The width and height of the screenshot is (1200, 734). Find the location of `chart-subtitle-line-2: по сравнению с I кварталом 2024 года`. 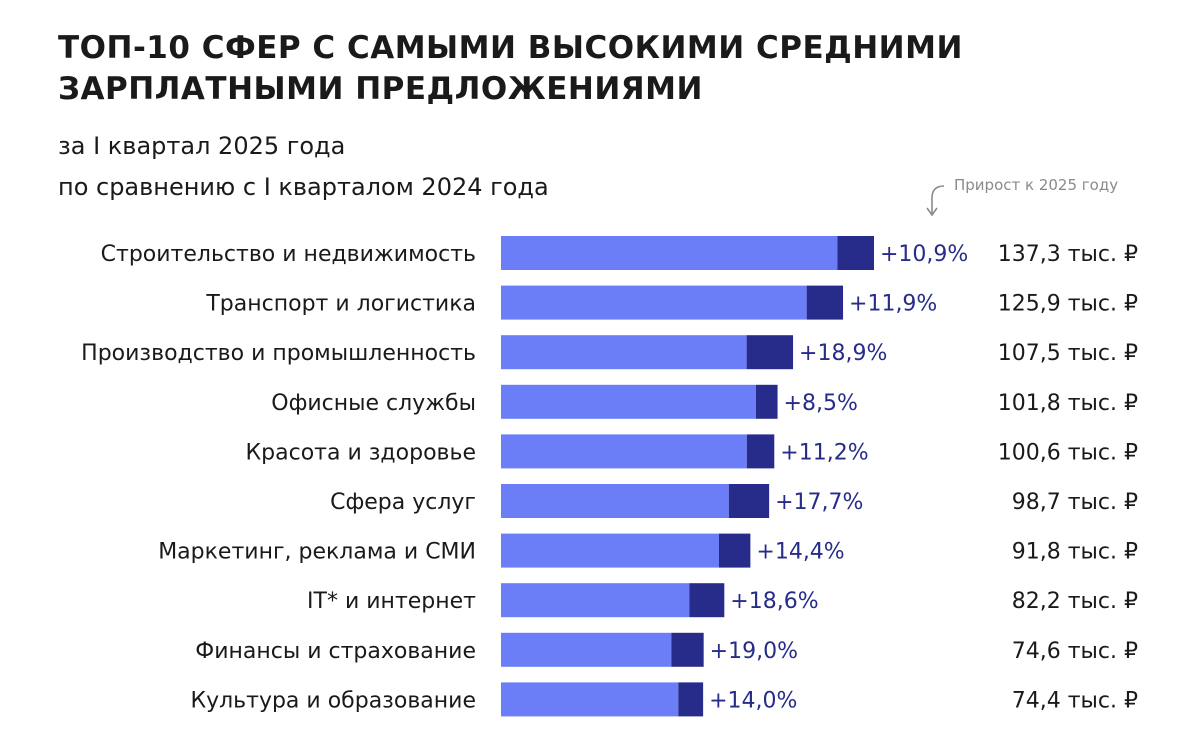

chart-subtitle-line-2: по сравнению с I кварталом 2024 года is located at coordinates (303, 187).